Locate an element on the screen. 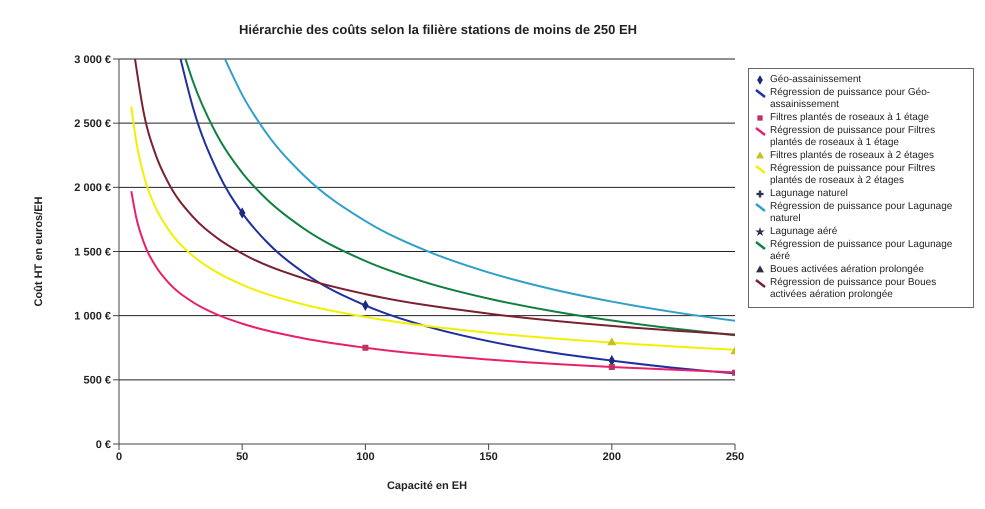 This screenshot has height=509, width=985. y-tick-label: 3 000 € is located at coordinates (92, 60).